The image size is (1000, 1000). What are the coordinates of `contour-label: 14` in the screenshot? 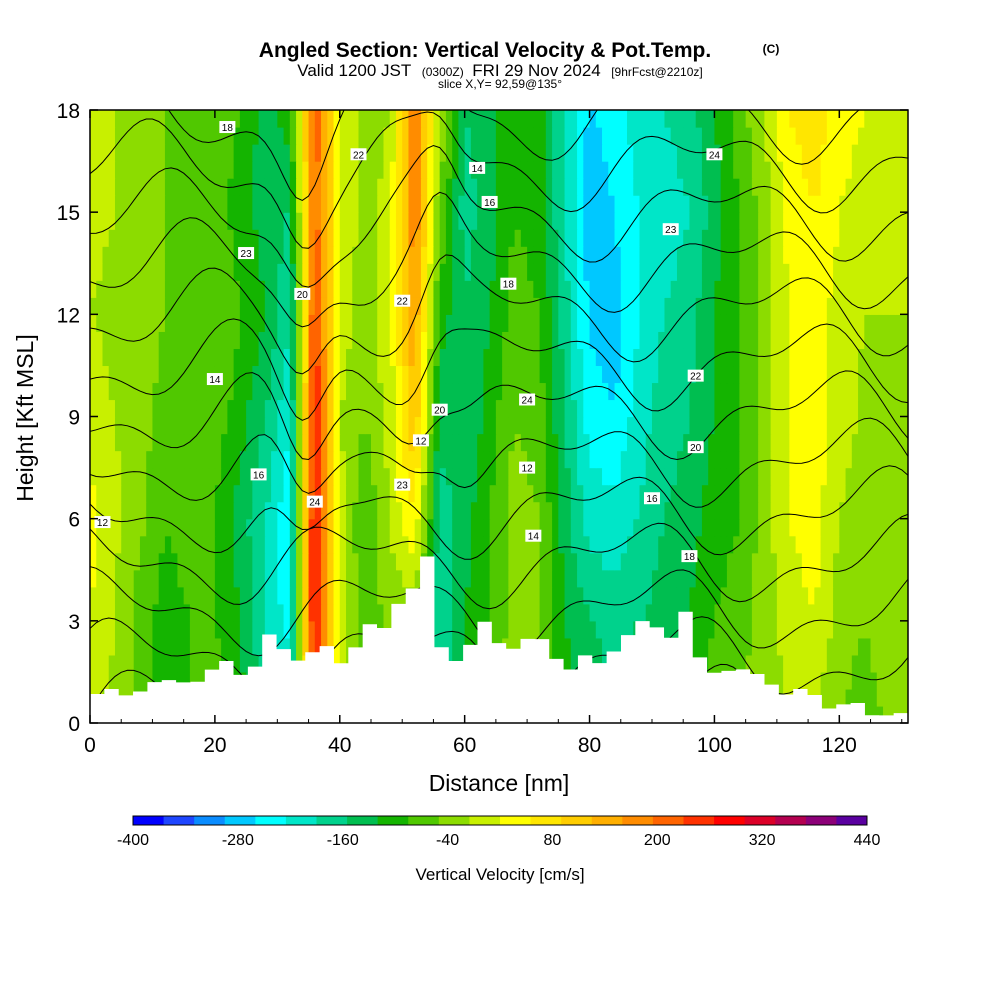 It's located at (214, 379).